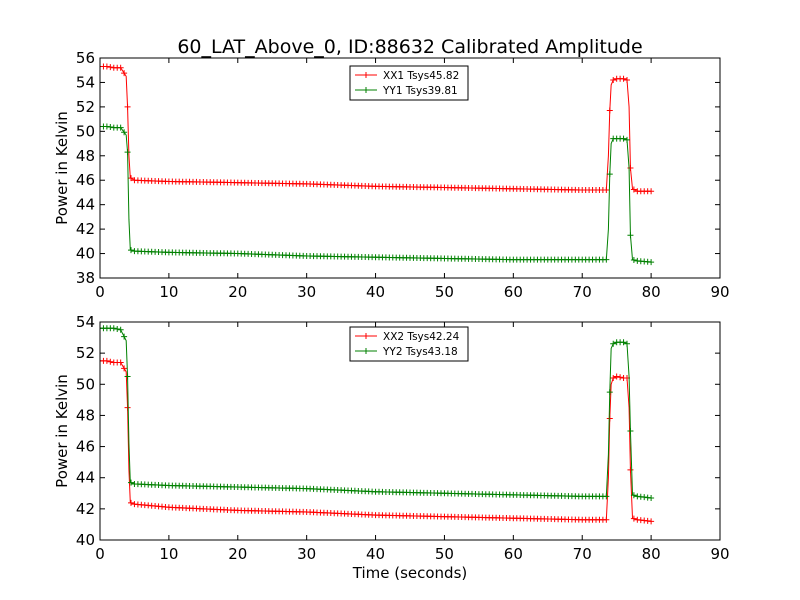  What do you see at coordinates (85, 58) in the screenshot?
I see `y-tick-label: 56` at bounding box center [85, 58].